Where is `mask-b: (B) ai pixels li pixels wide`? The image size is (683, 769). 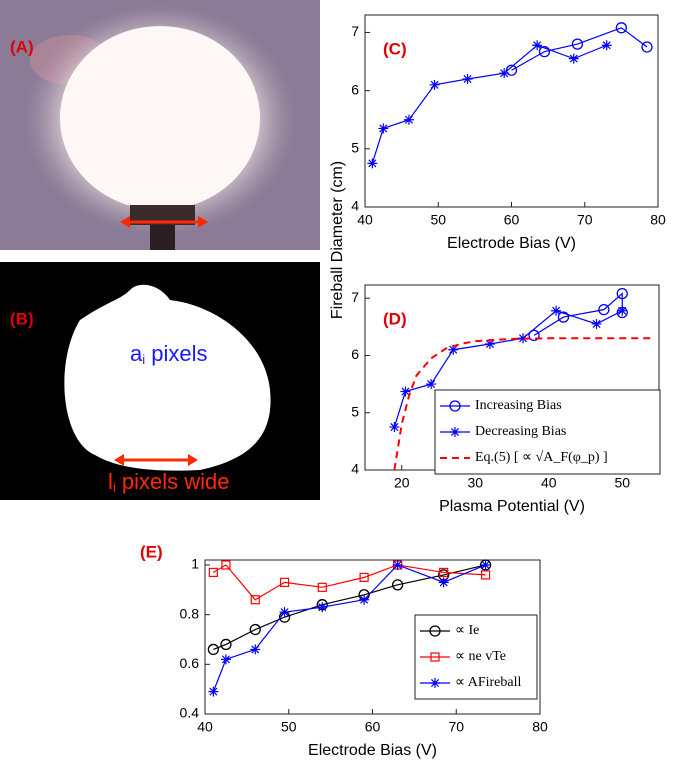 mask-b: (B) ai pixels li pixels wide is located at coordinates (160, 381).